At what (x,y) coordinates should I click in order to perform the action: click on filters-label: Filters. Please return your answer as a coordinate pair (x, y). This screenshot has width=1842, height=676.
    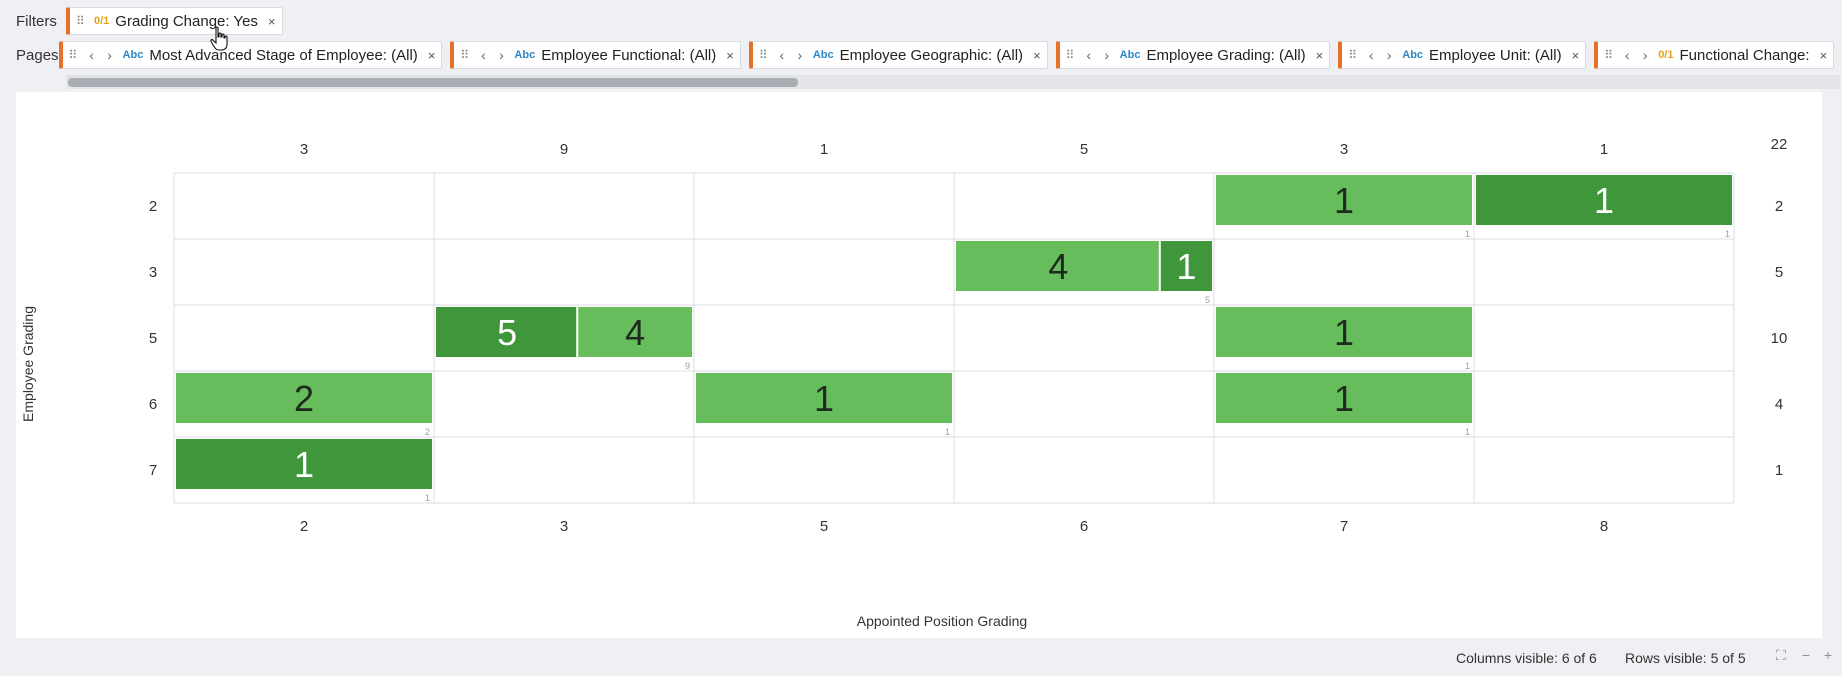
    Looking at the image, I should click on (36, 21).